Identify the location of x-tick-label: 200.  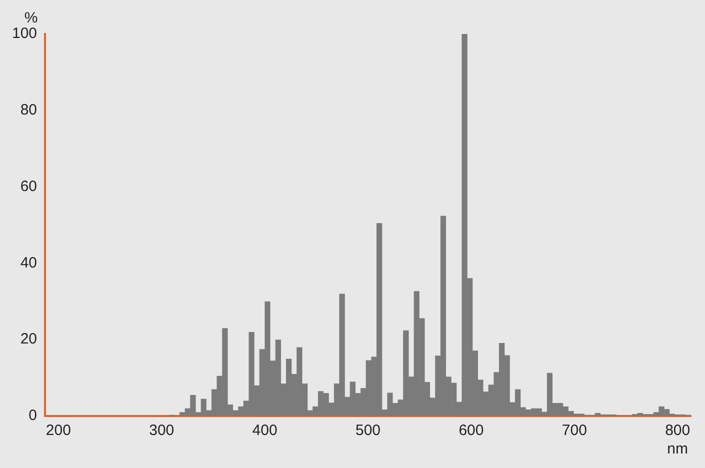
(58, 431).